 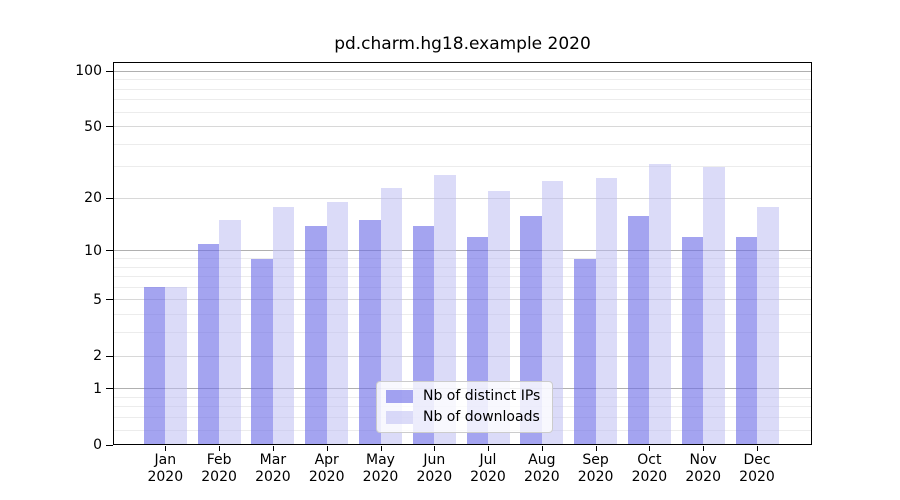 I want to click on y-axis-tick-label-5: 5, so click(x=97, y=299).